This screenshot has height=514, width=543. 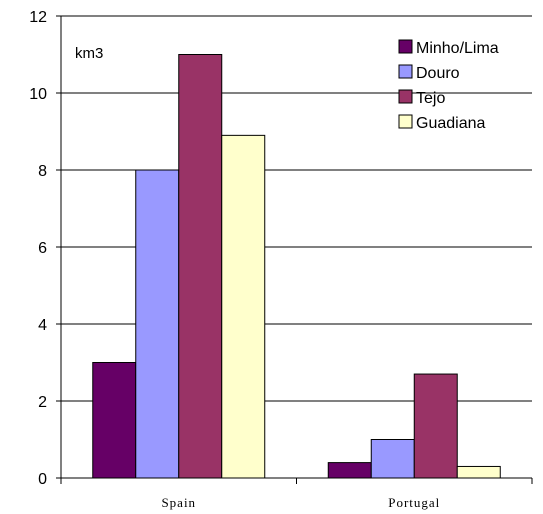 What do you see at coordinates (448, 85) in the screenshot?
I see `legend: Minho/Lima Douro Tejo Guadiana` at bounding box center [448, 85].